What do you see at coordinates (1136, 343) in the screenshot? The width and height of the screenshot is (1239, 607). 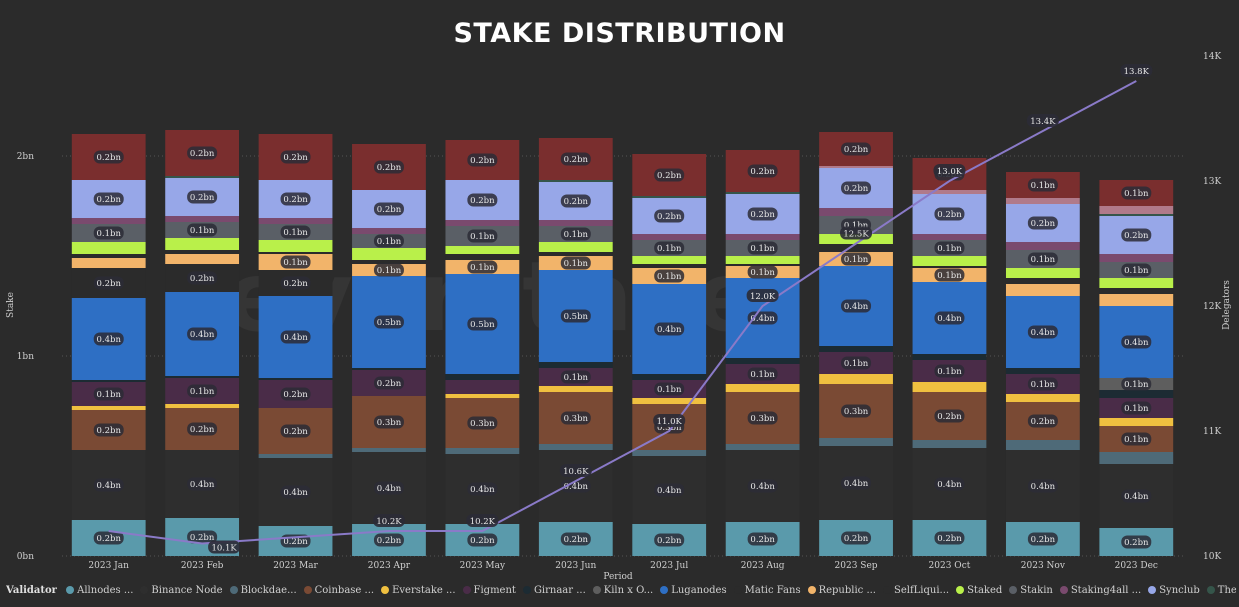 I see `segment-label-11-8: 0.4bn` at bounding box center [1136, 343].